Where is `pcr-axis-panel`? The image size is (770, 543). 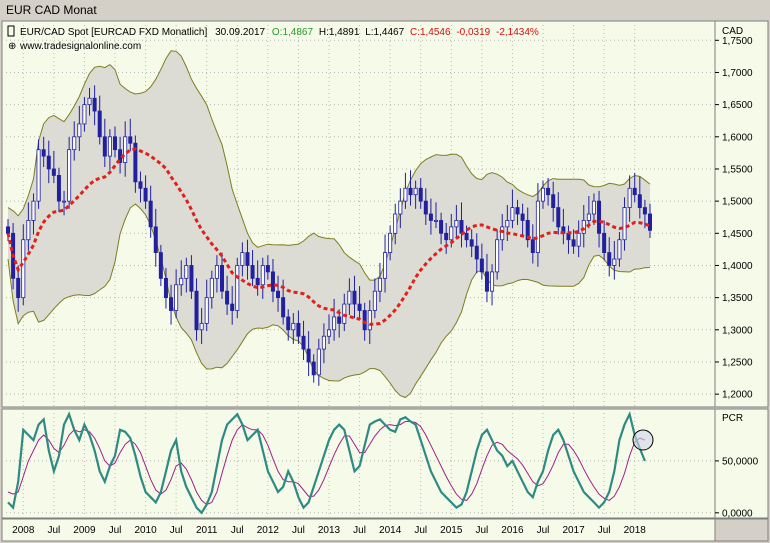 pcr-axis-panel is located at coordinates (741, 463).